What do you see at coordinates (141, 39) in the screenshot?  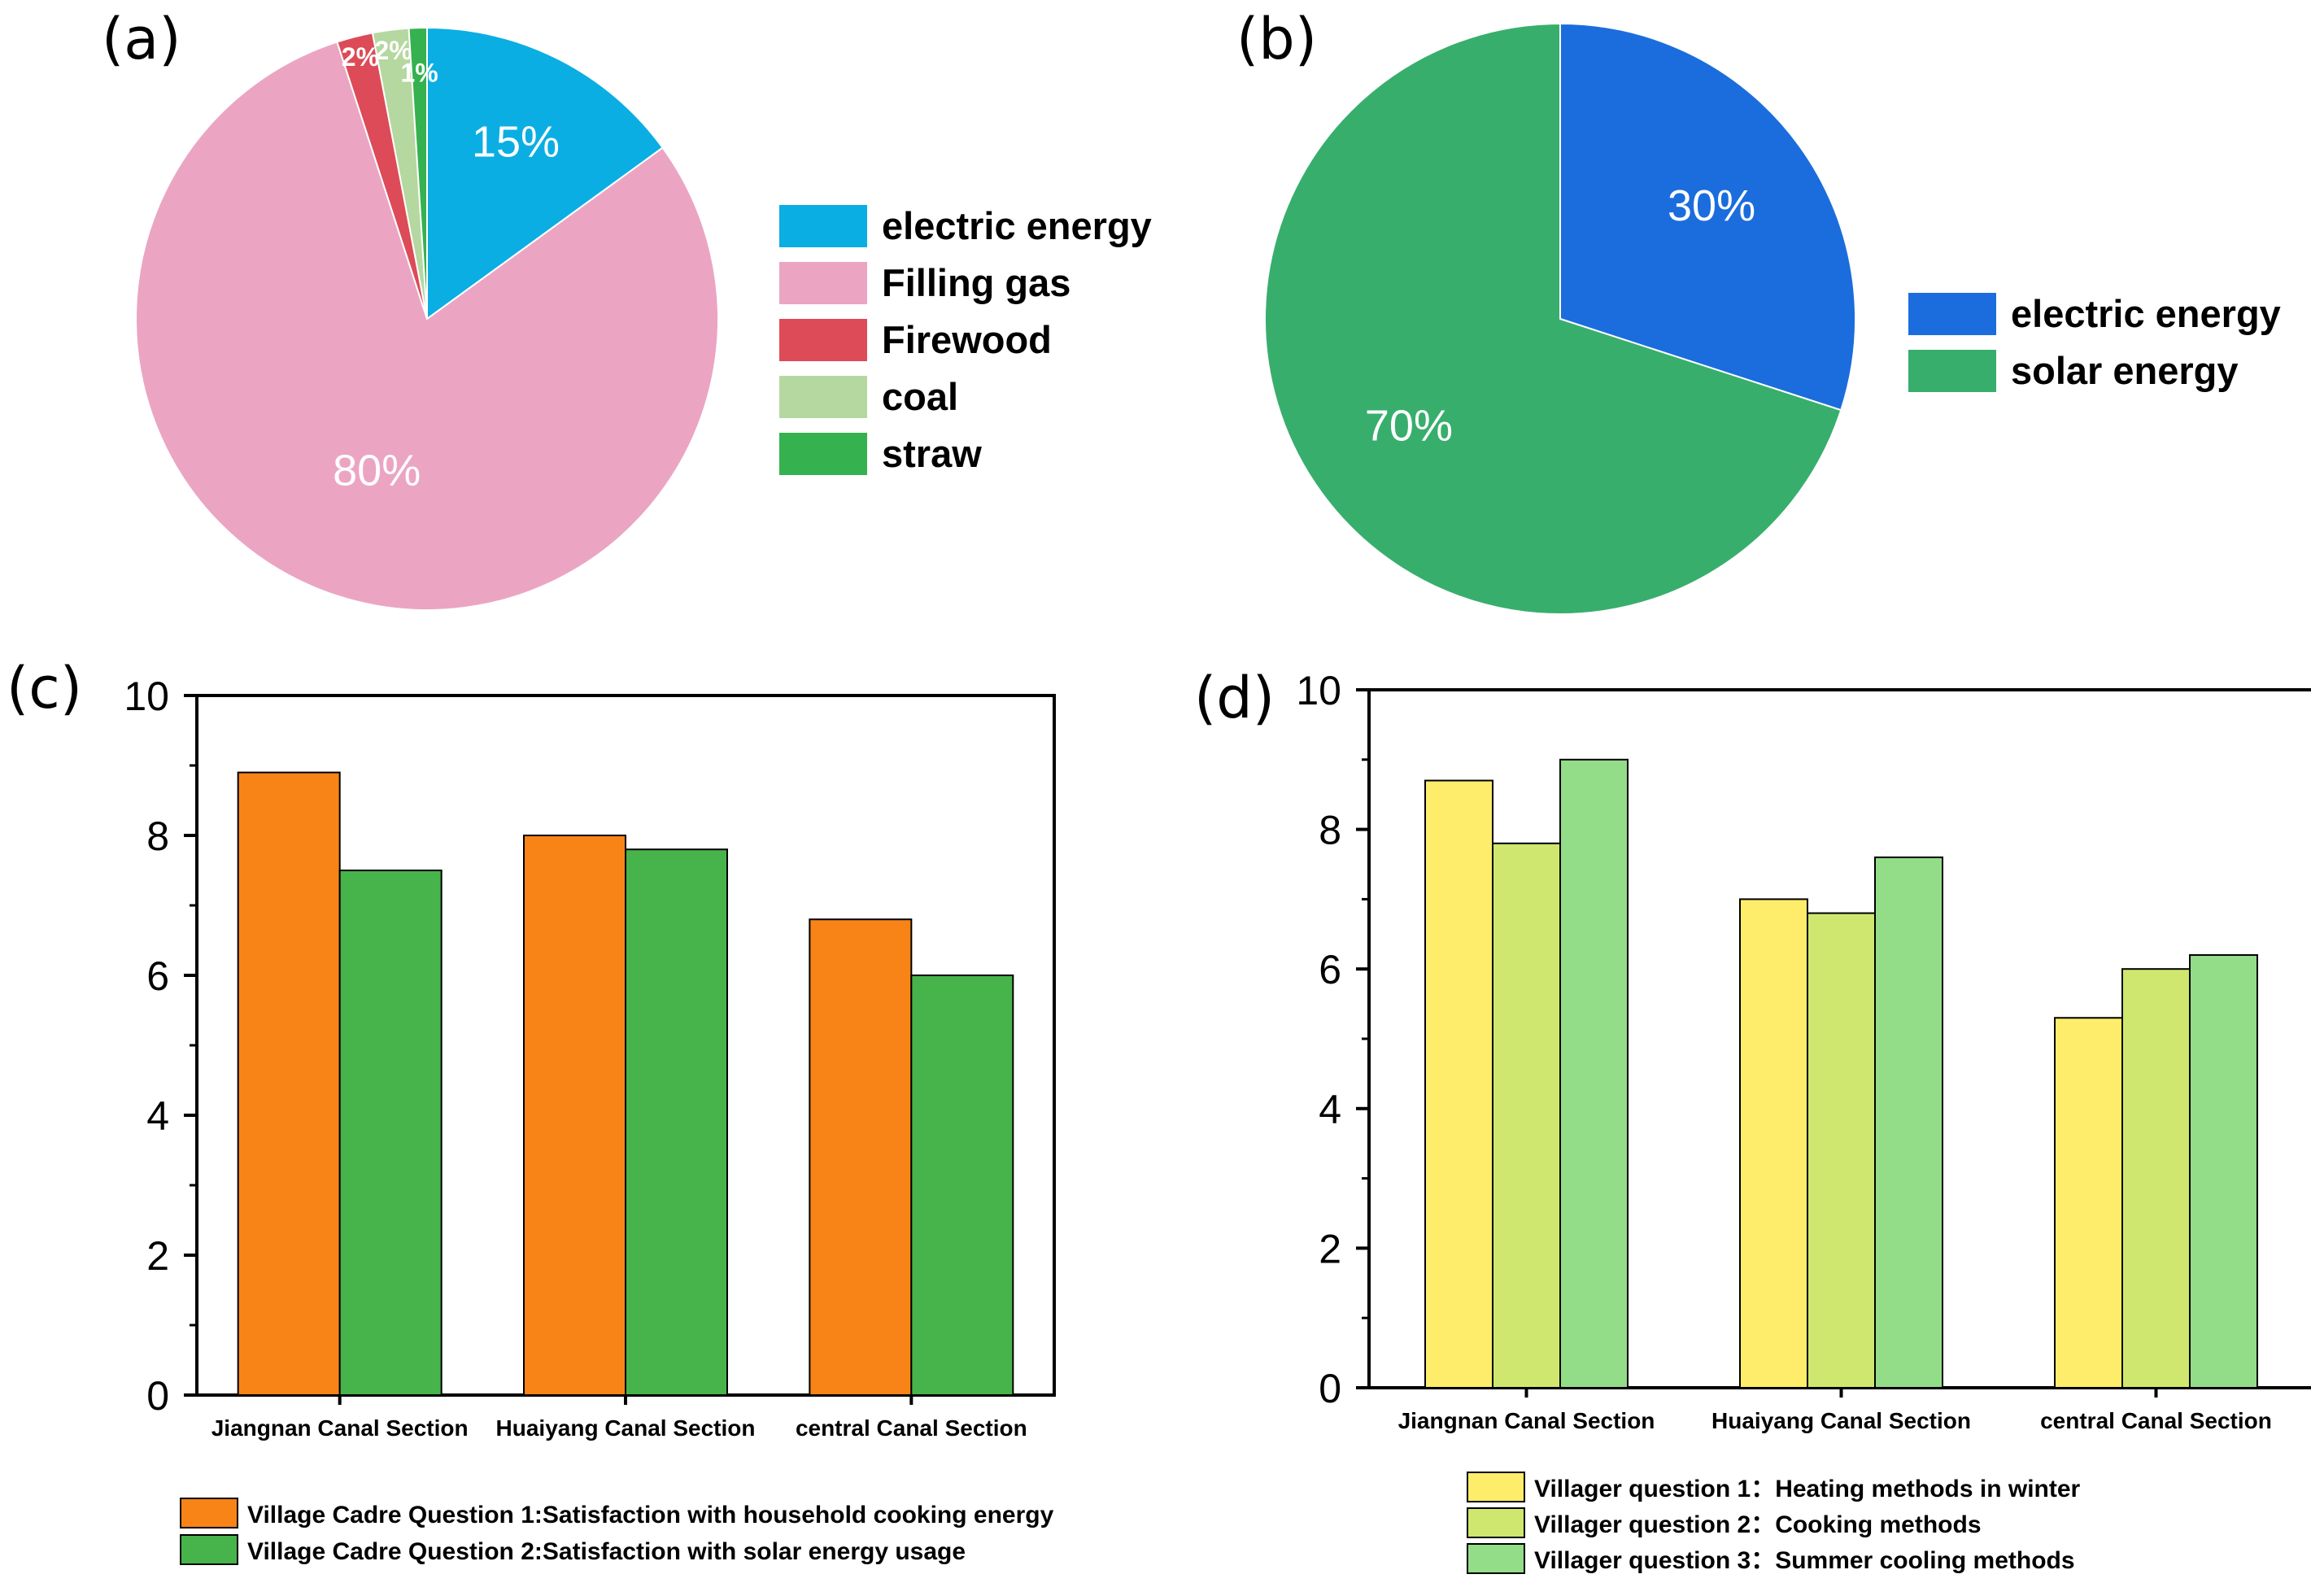 I see `panel-label-a: (a)` at bounding box center [141, 39].